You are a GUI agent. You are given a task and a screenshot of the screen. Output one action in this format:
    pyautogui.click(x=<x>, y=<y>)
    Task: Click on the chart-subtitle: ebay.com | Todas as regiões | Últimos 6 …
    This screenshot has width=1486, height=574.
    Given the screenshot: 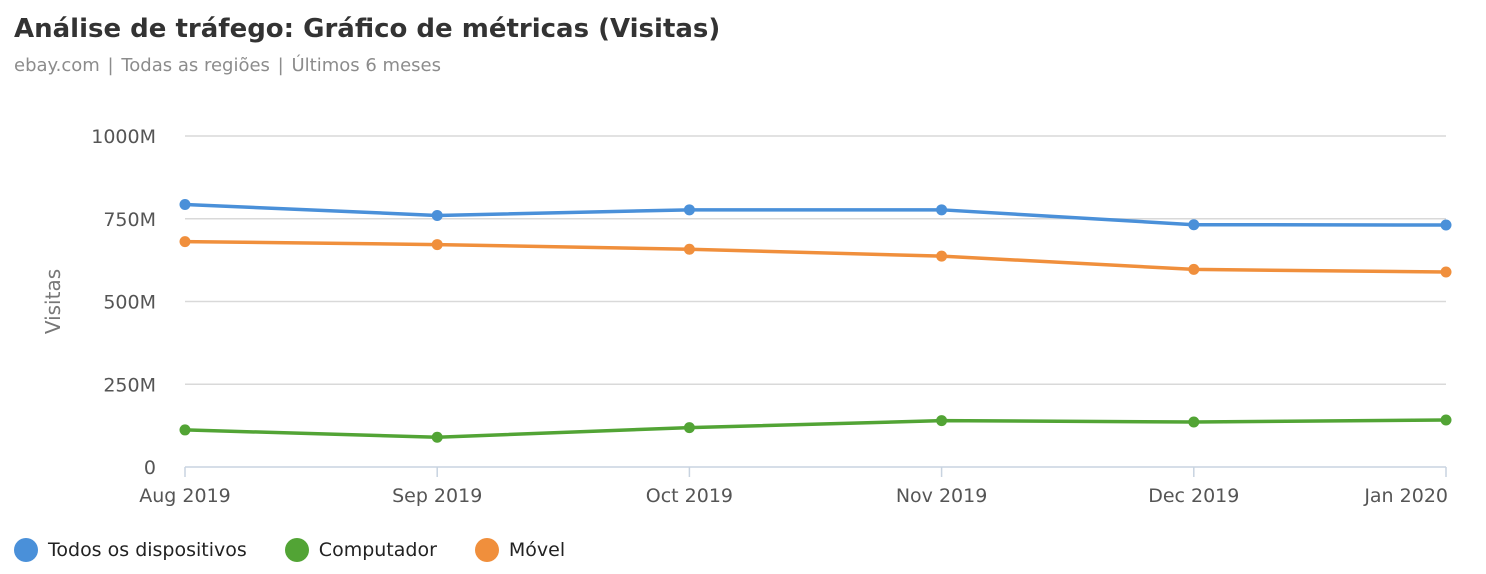 What is the action you would take?
    pyautogui.click(x=227, y=65)
    